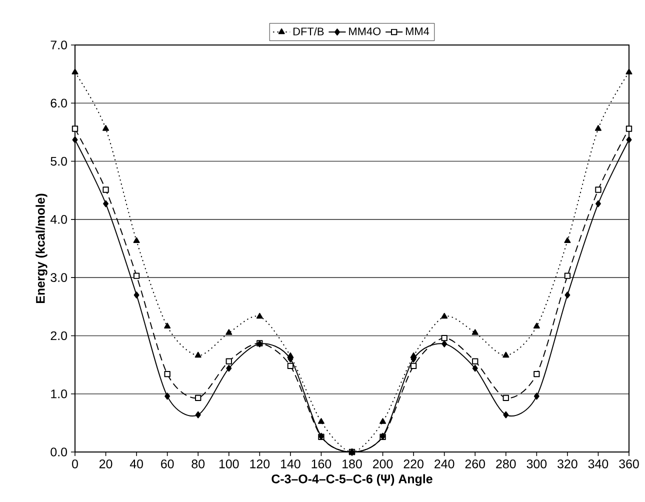 The height and width of the screenshot is (502, 645). Describe the element at coordinates (59, 335) in the screenshot. I see `y-tick-label: 2.0` at that location.